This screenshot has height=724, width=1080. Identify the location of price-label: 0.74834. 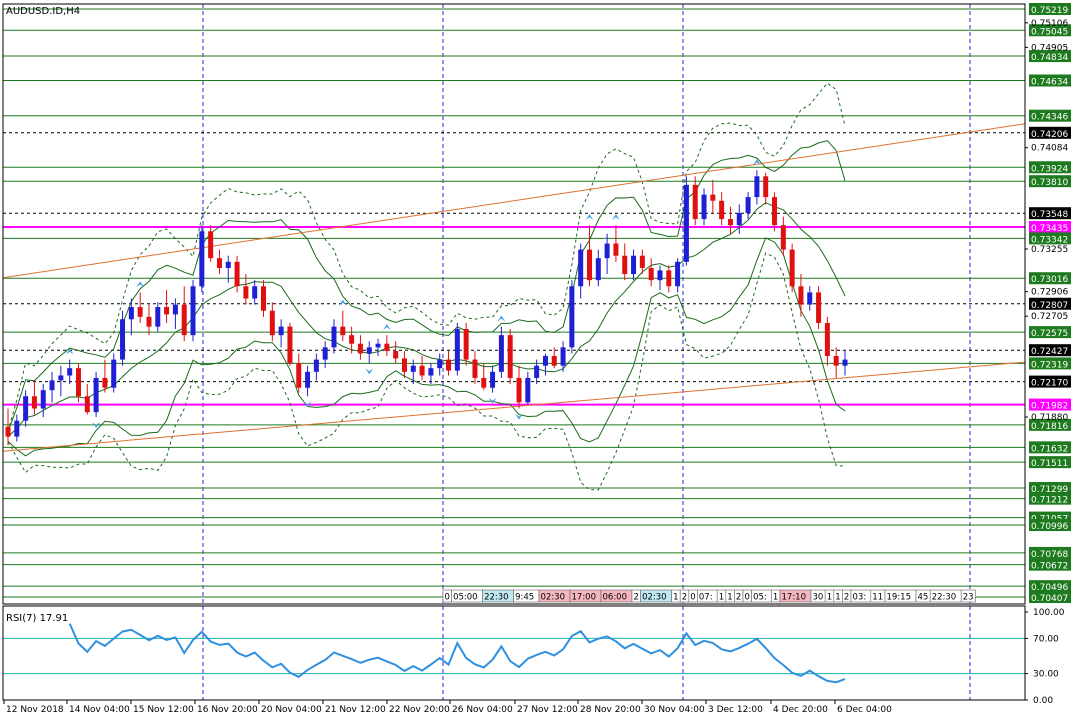
(1049, 58).